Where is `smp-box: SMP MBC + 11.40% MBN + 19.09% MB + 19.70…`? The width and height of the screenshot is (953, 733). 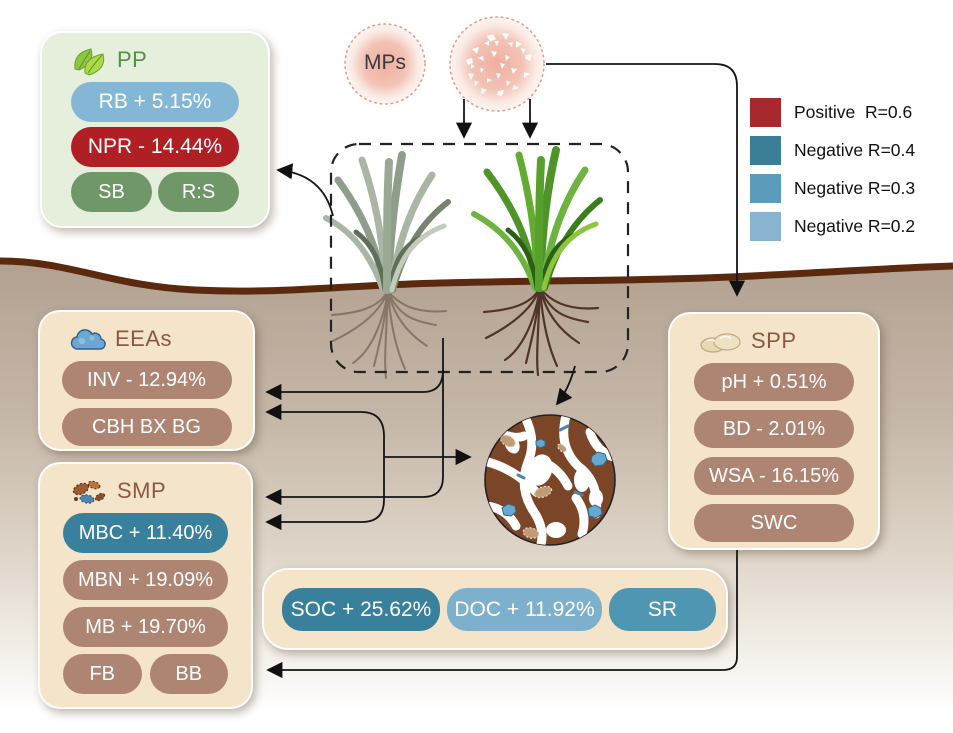 smp-box: SMP MBC + 11.40% MBN + 19.09% MB + 19.70… is located at coordinates (145, 585).